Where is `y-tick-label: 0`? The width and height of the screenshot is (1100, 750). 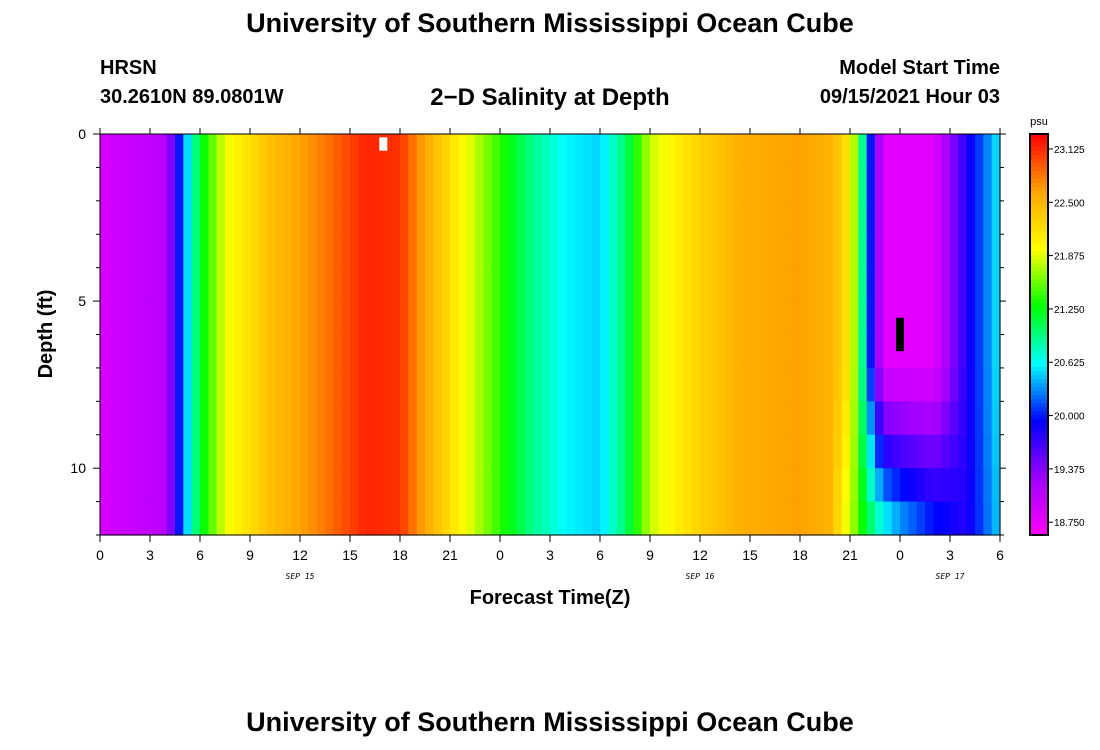 y-tick-label: 0 is located at coordinates (82, 134).